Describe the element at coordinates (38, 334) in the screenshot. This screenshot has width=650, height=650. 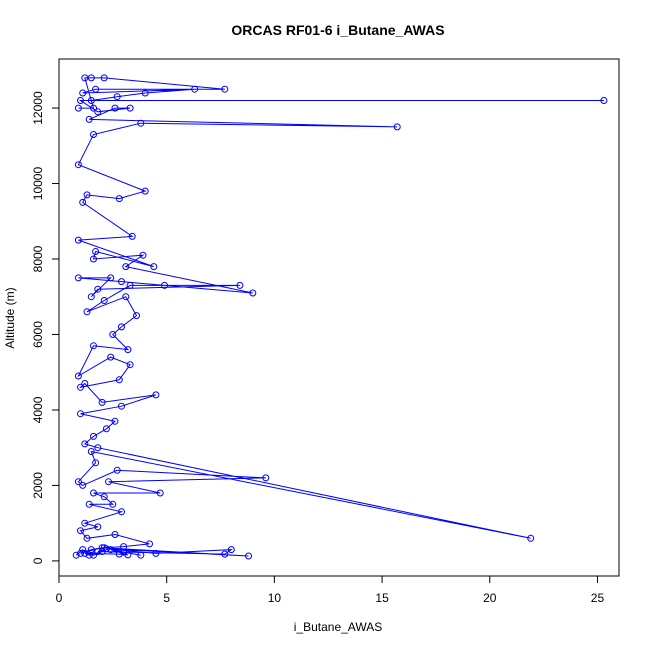
I see `y-tick-label: 6000` at that location.